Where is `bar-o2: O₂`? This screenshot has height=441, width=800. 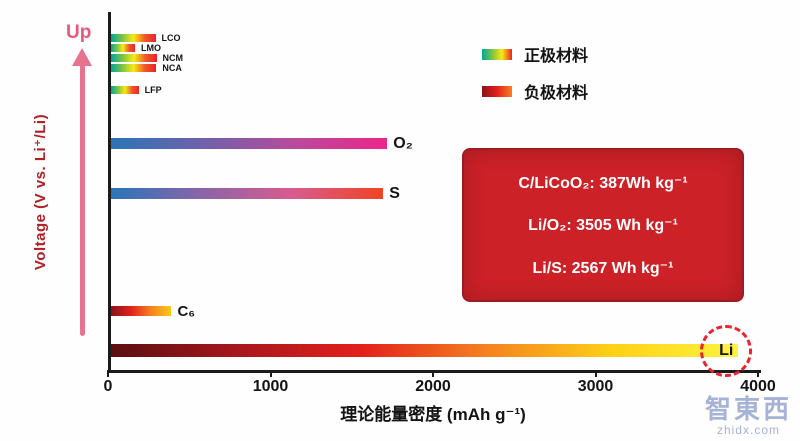 bar-o2: O₂ is located at coordinates (436, 143).